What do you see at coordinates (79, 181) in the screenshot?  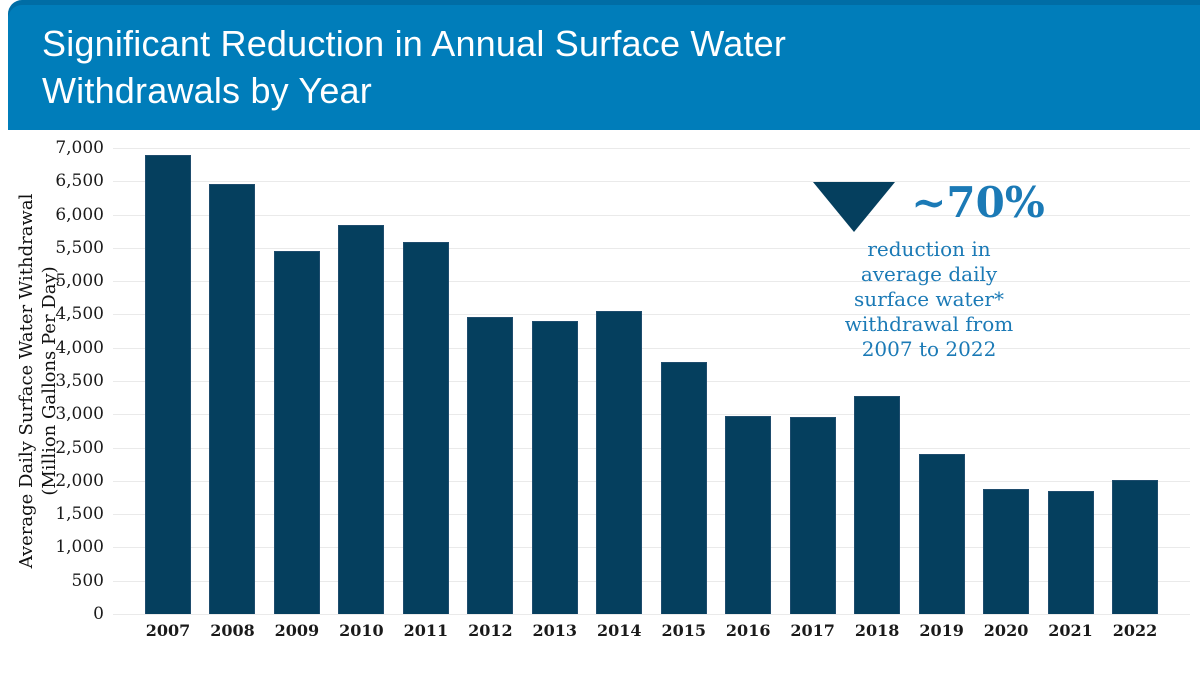 I see `y-tick-label: 6,500` at bounding box center [79, 181].